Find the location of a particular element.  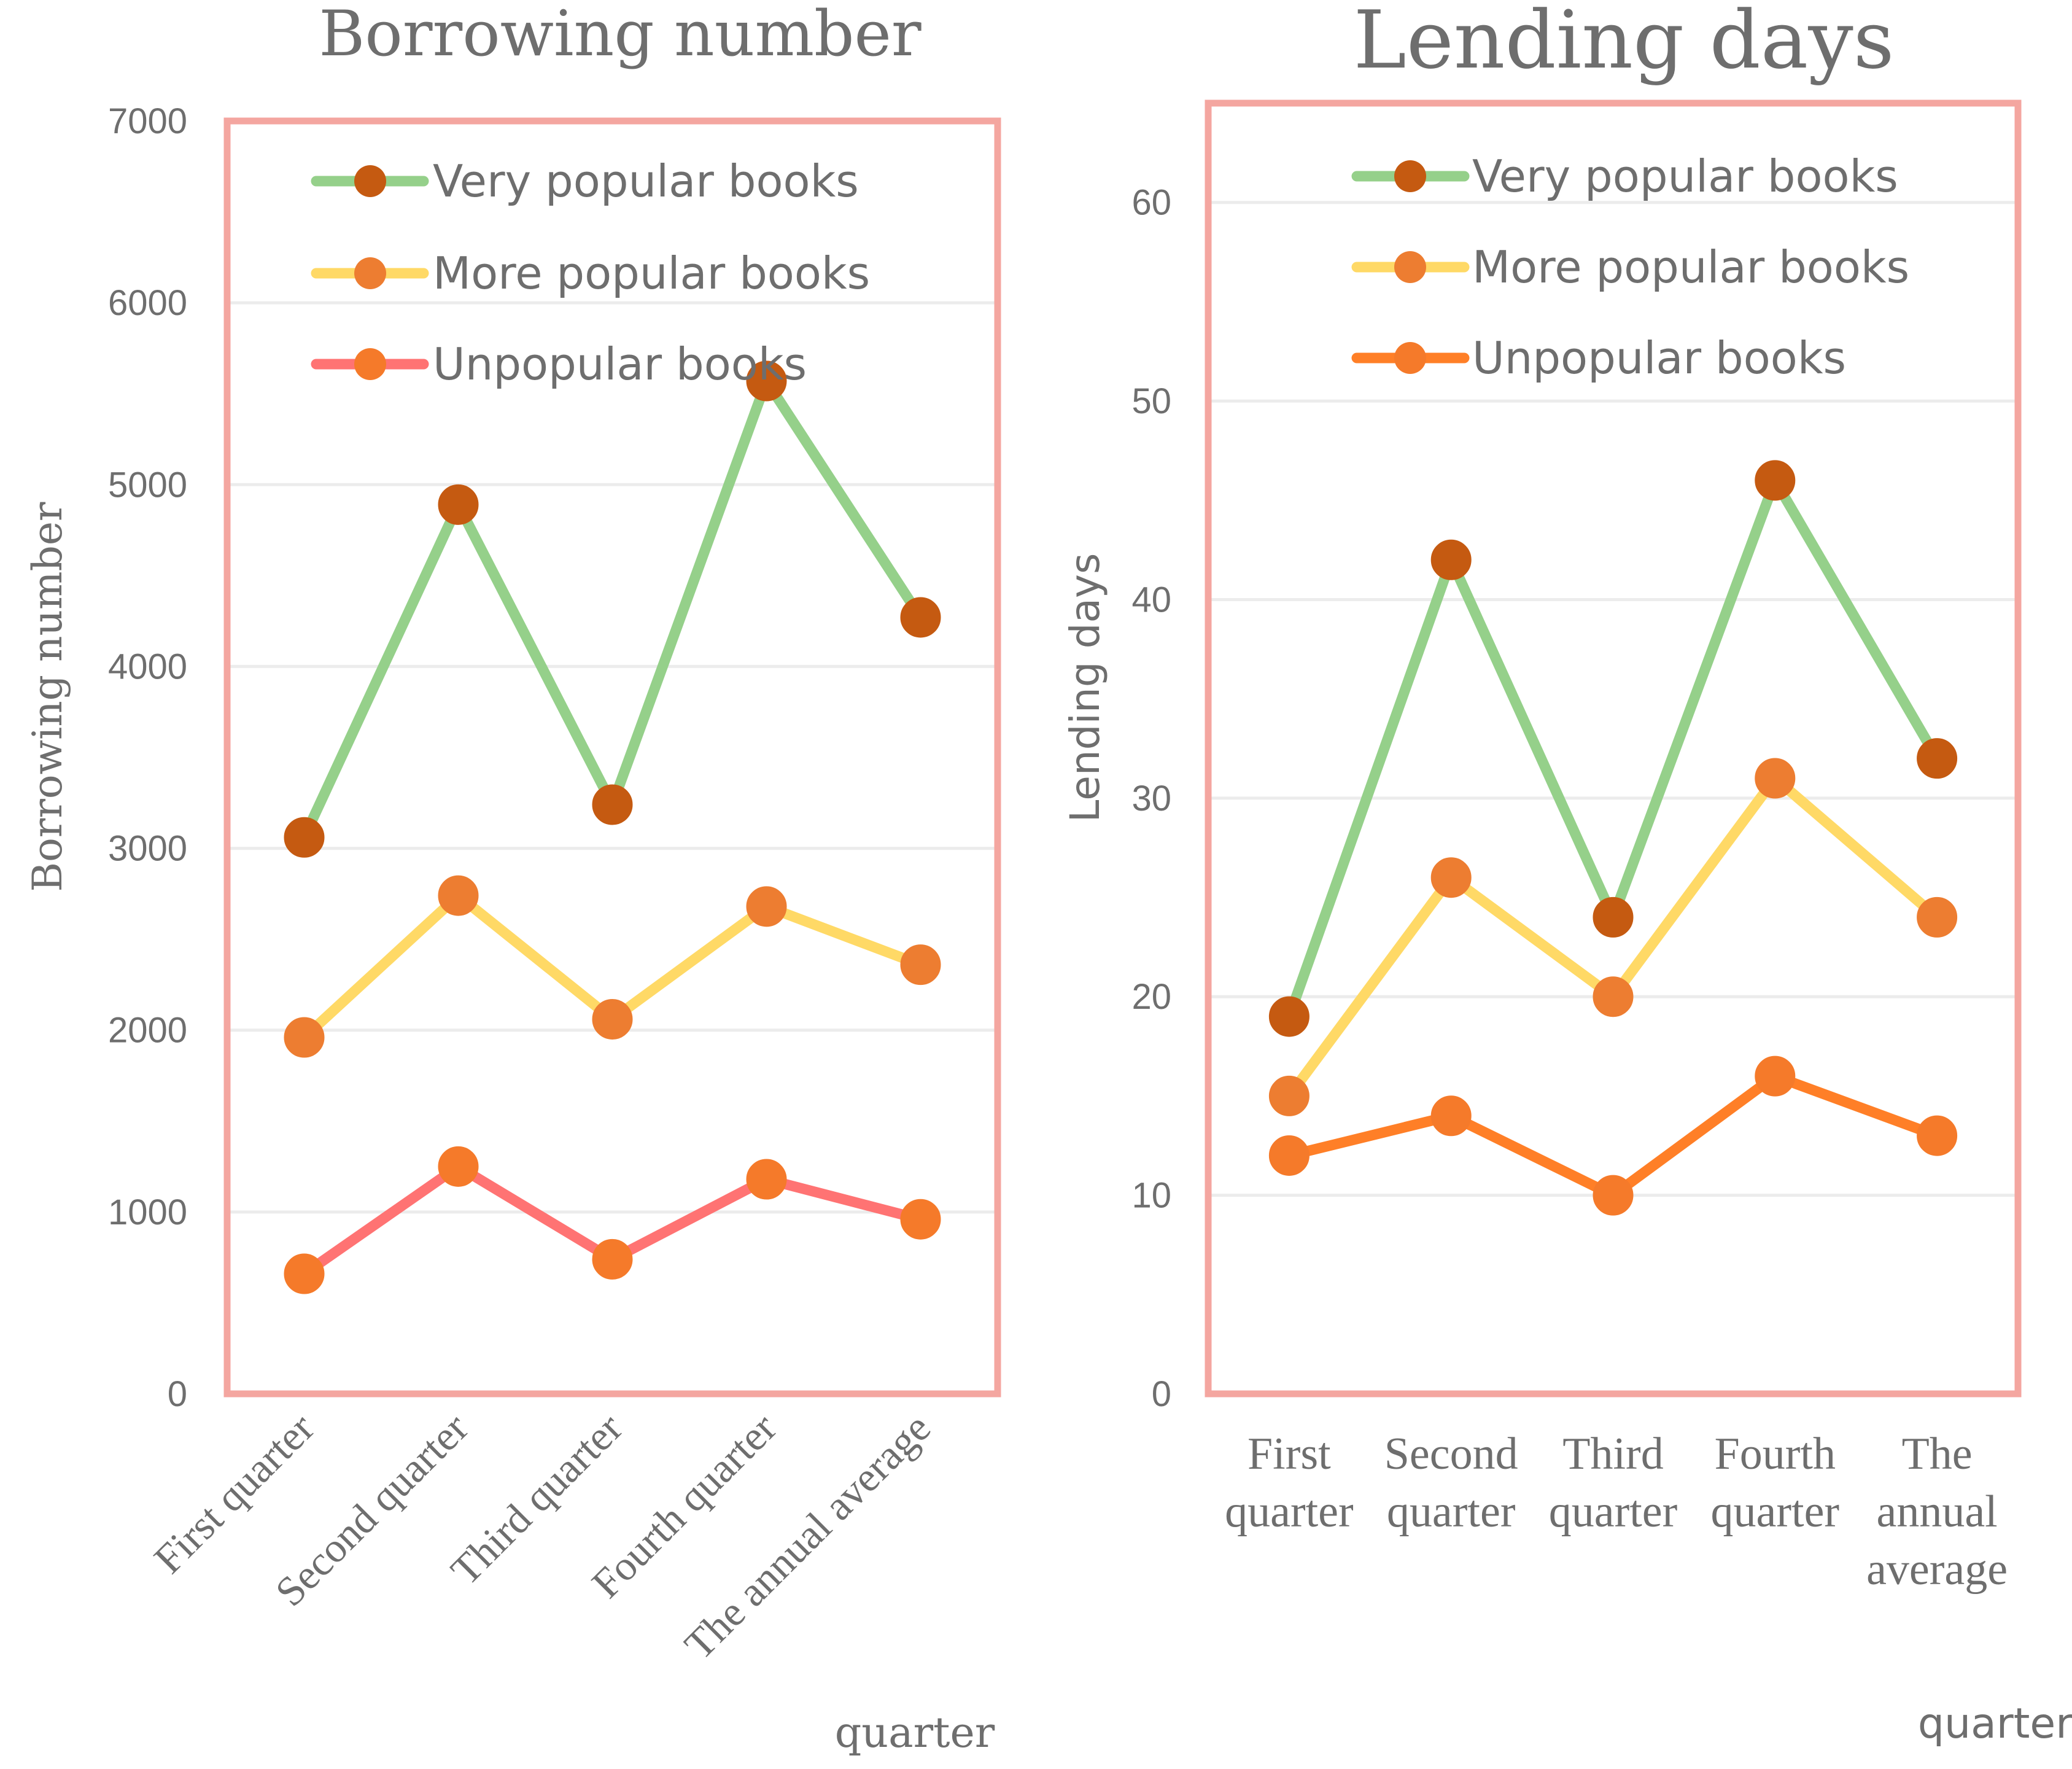

chart-title: Borrowing number is located at coordinates (620, 35).